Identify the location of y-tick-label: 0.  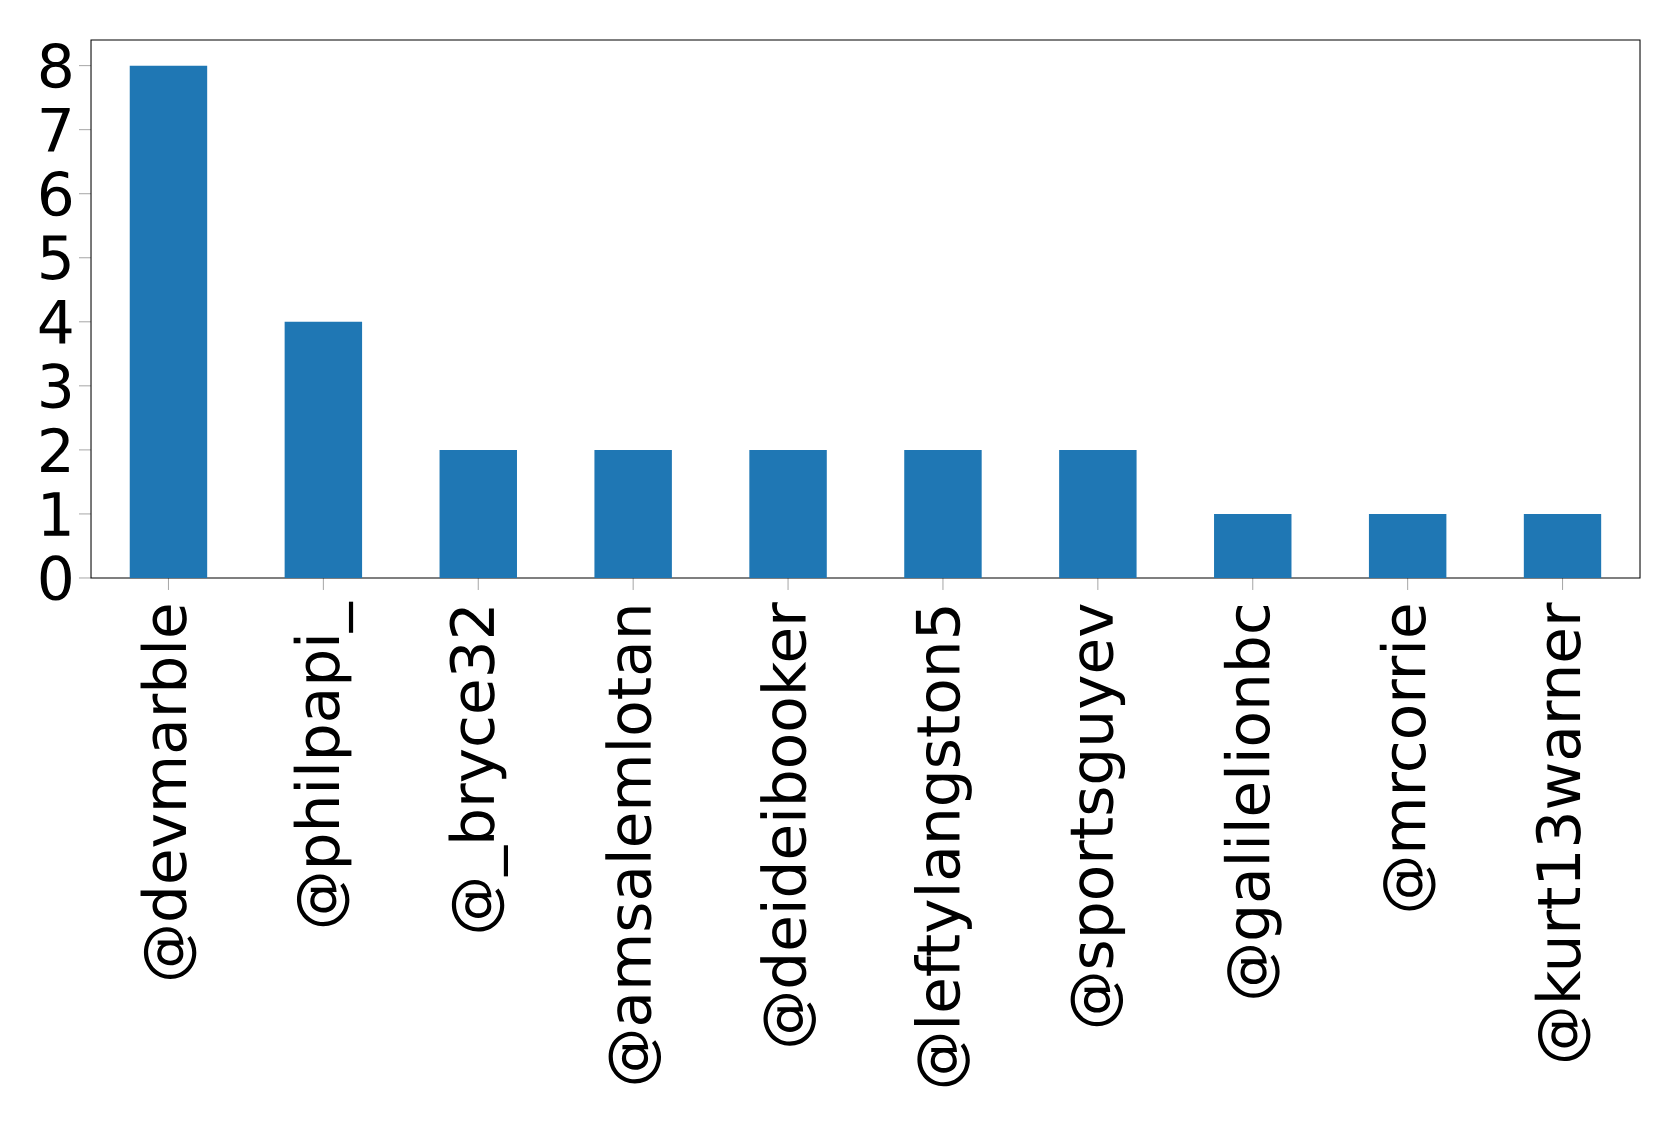
(55, 578).